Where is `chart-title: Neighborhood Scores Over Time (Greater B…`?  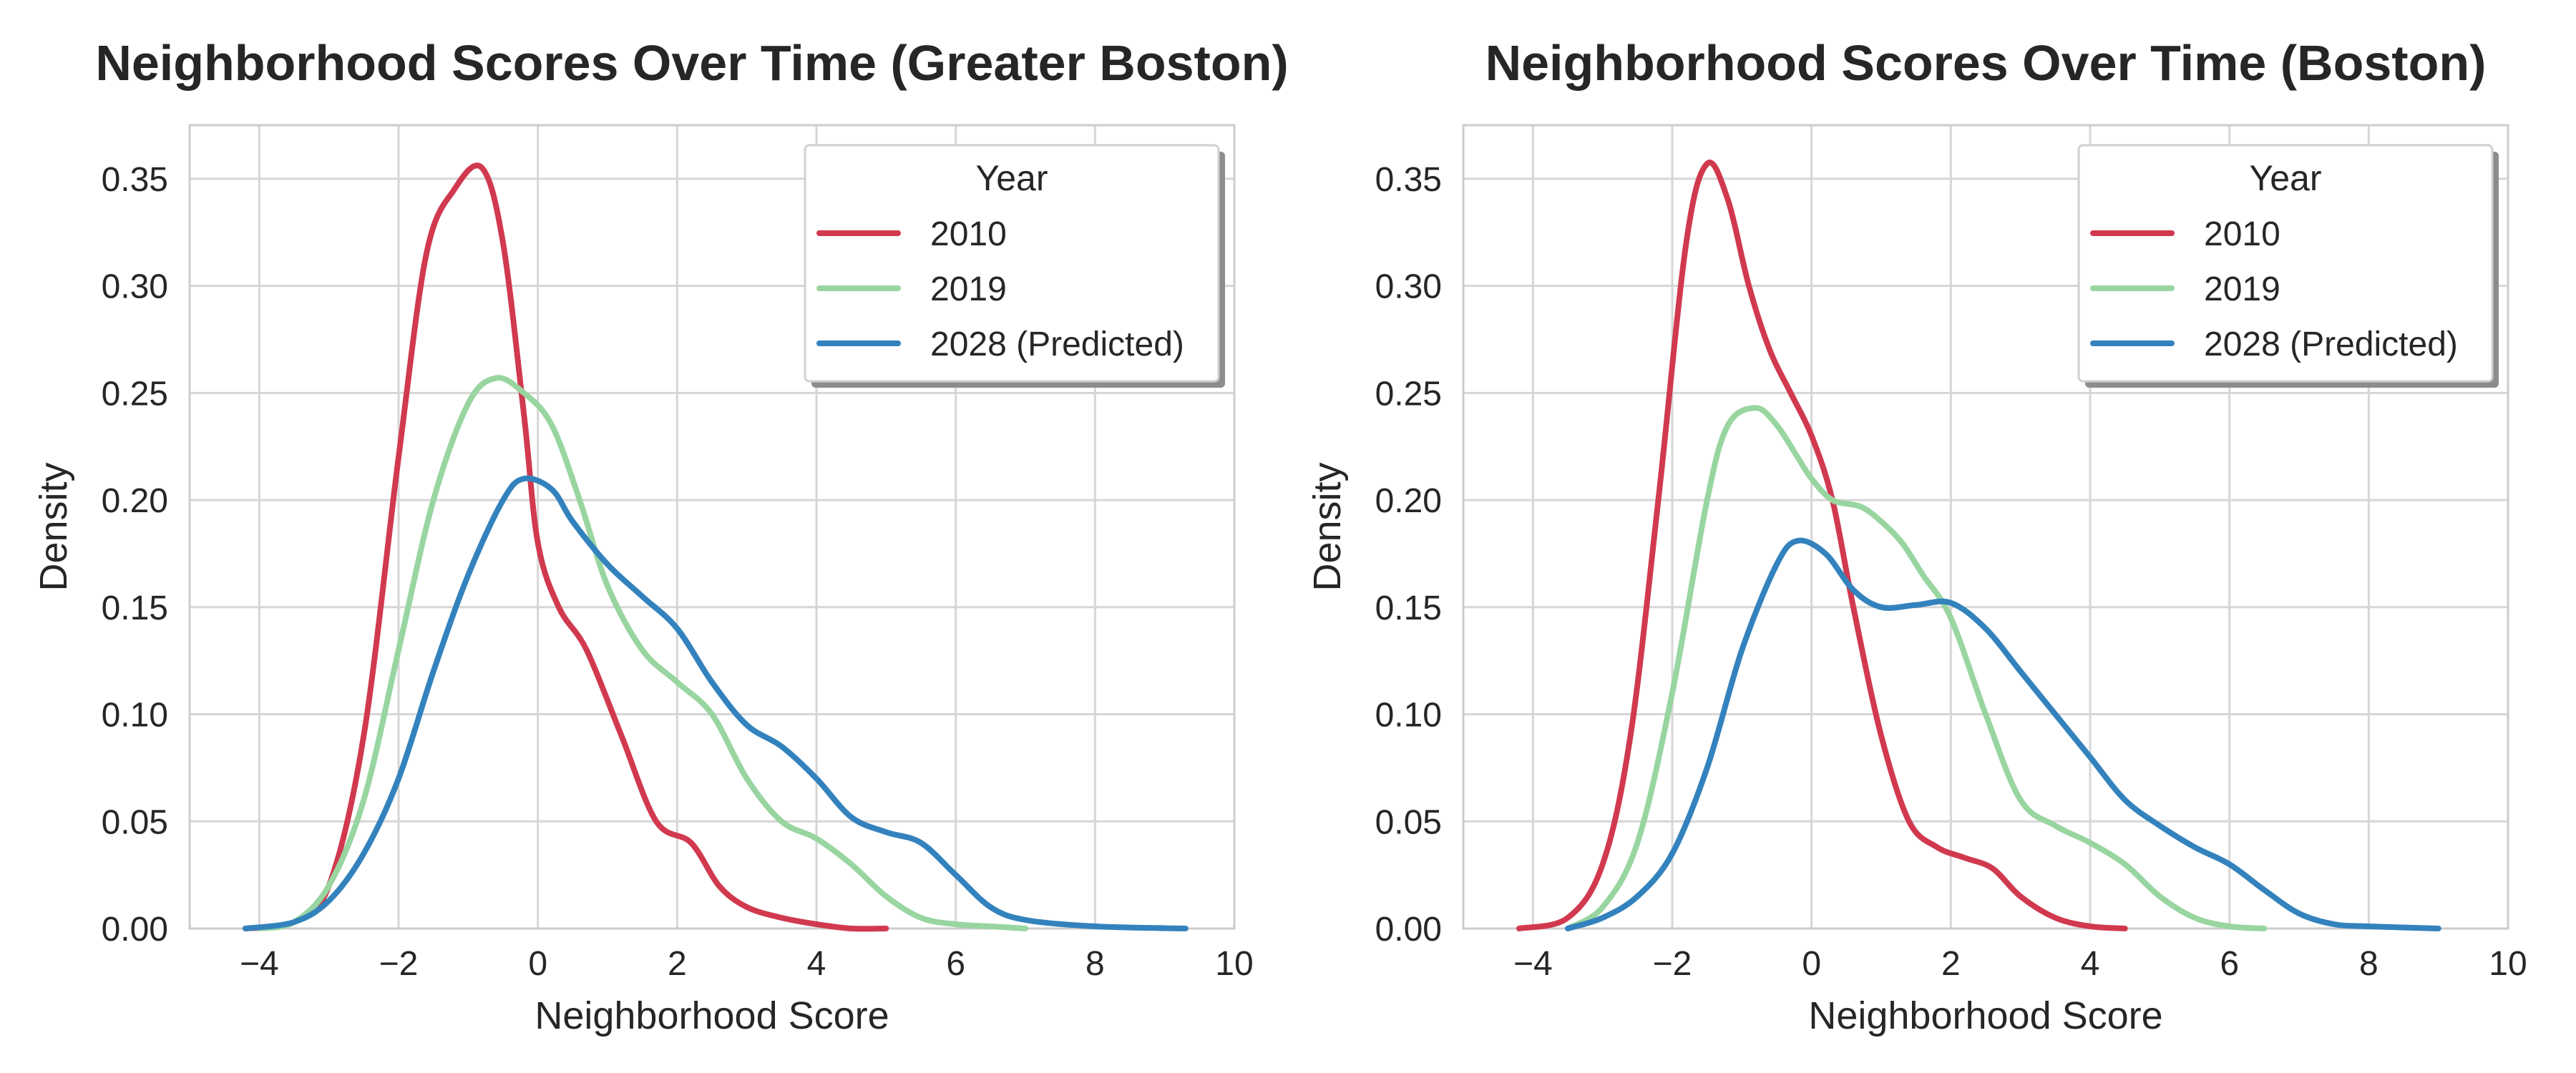 chart-title: Neighborhood Scores Over Time (Greater B… is located at coordinates (691, 63).